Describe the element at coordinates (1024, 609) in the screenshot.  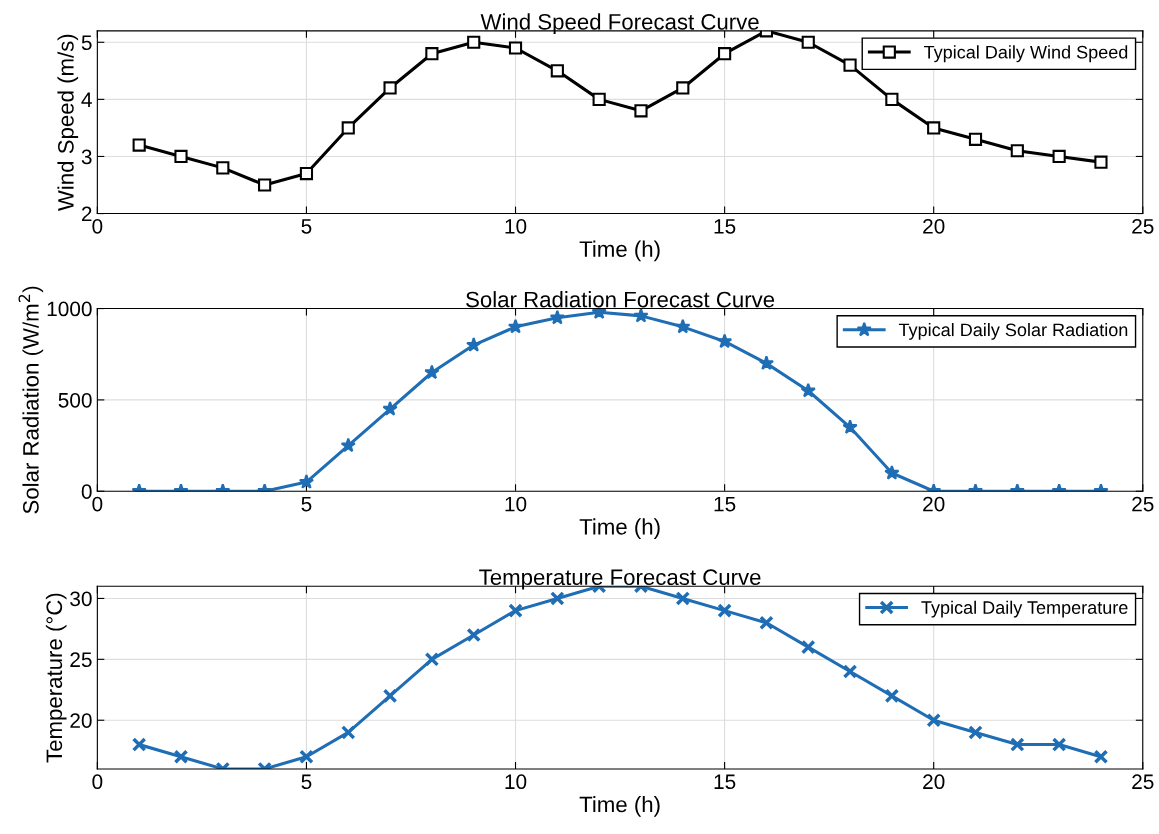
I see `legend-label: Typical Daily Temperature` at that location.